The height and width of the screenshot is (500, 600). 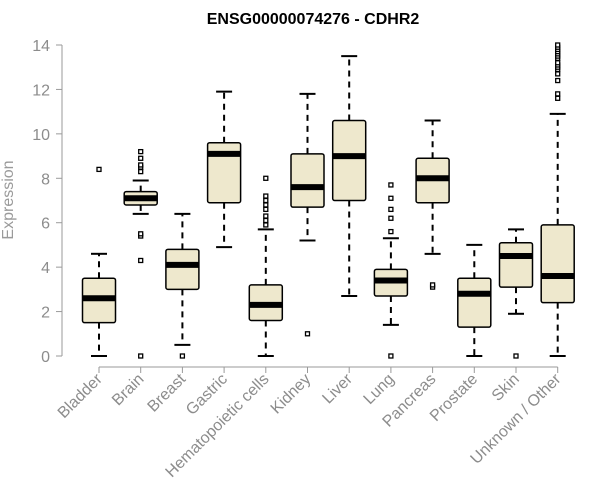 I want to click on y-axis-label: Expression, so click(x=8, y=199).